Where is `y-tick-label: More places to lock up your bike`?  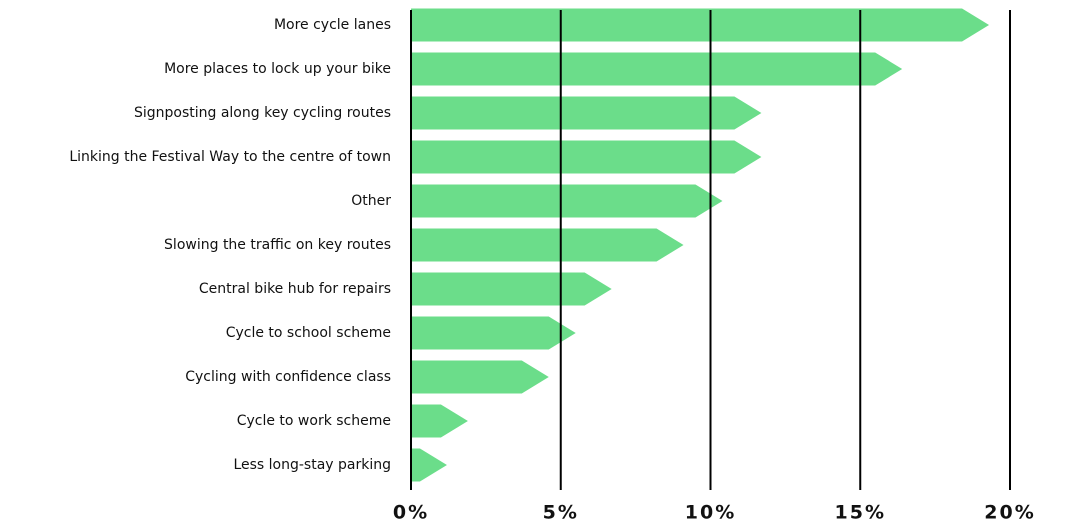 y-tick-label: More places to lock up your bike is located at coordinates (277, 69).